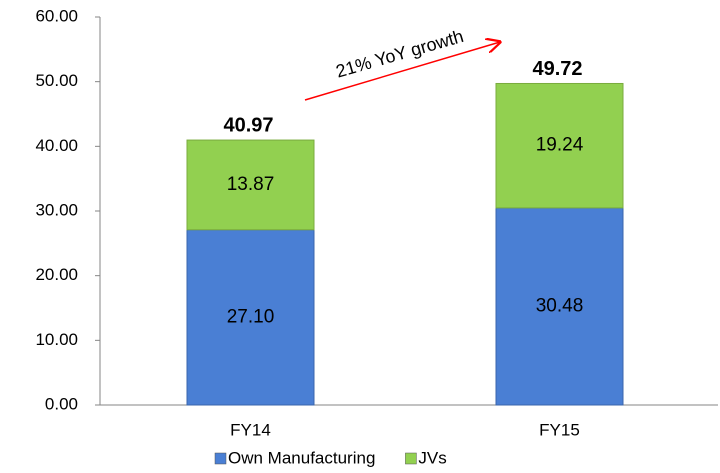  Describe the element at coordinates (251, 316) in the screenshot. I see `data-label: 27.10` at that location.